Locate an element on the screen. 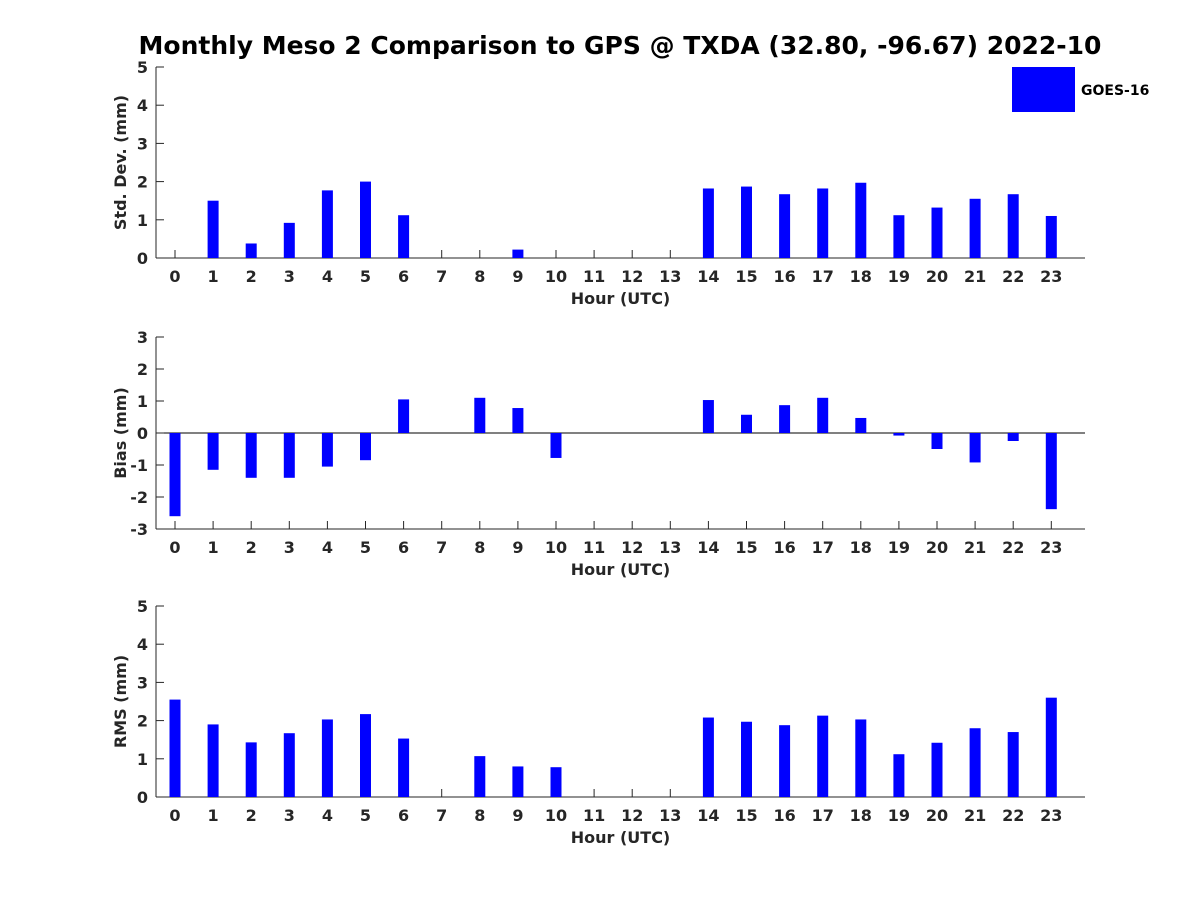  y-tick-label: 4 is located at coordinates (142, 644).